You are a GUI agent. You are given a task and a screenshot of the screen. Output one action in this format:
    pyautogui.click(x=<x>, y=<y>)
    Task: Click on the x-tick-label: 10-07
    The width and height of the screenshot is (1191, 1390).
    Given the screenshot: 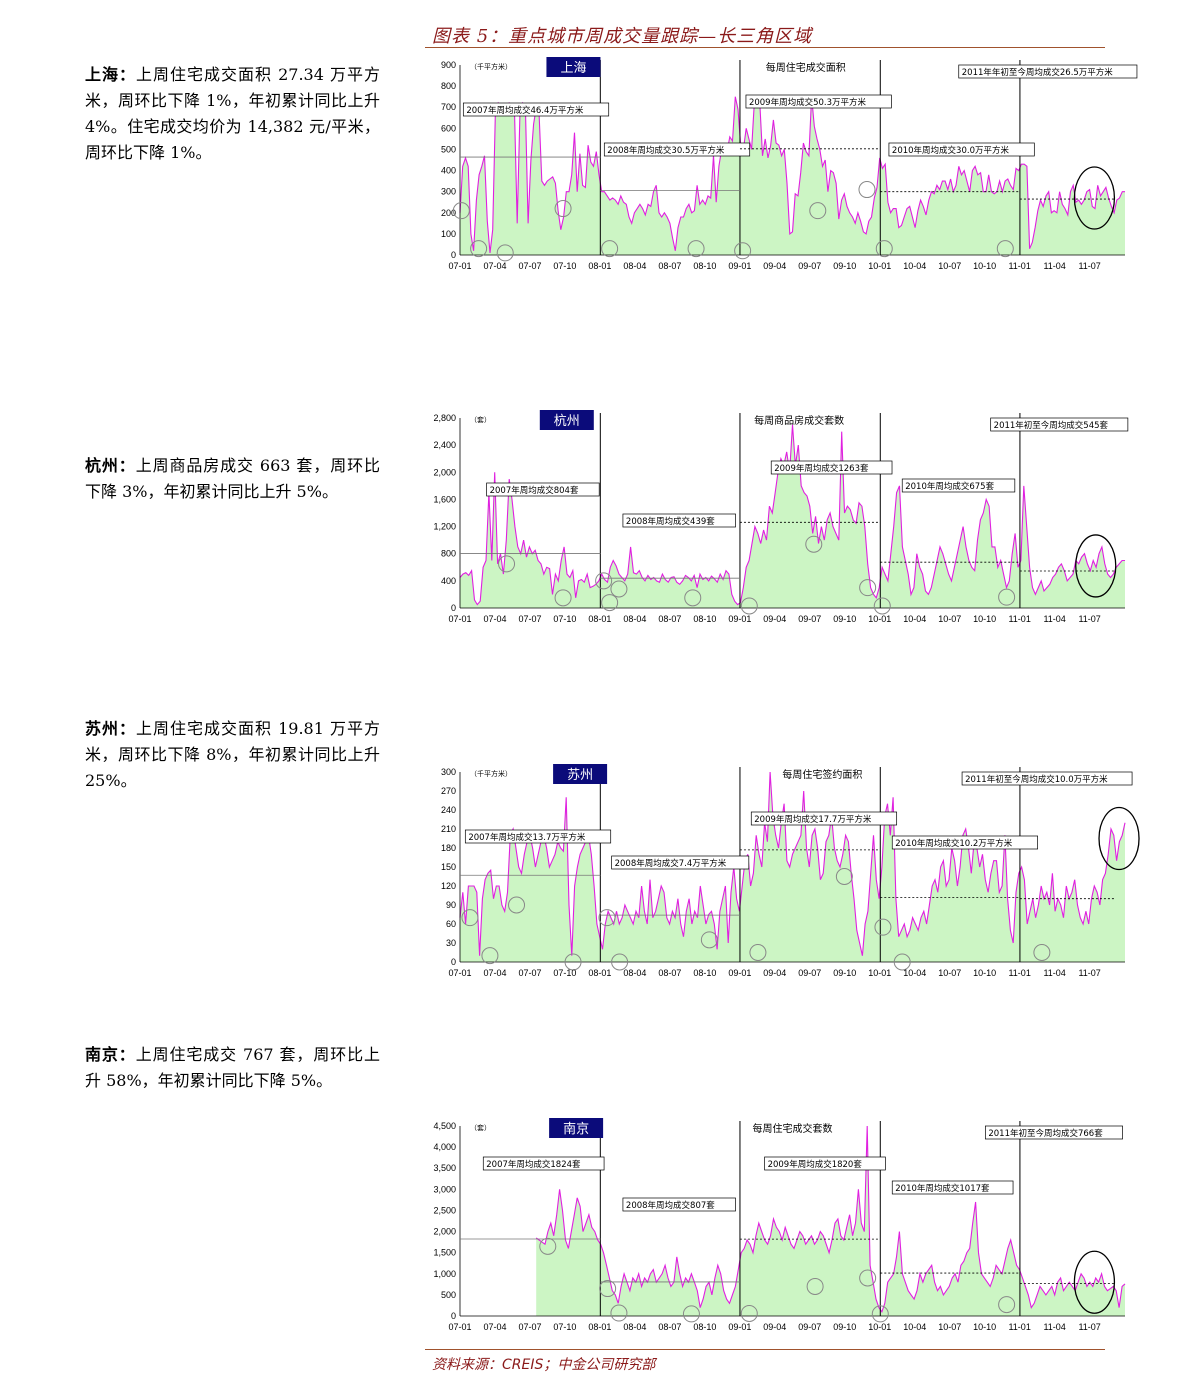 What is the action you would take?
    pyautogui.click(x=949, y=973)
    